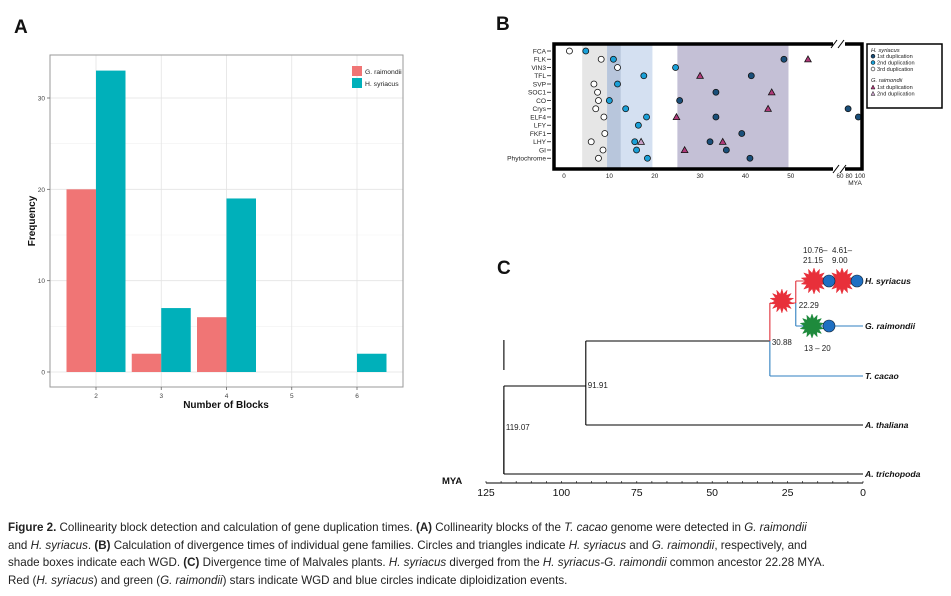  What do you see at coordinates (614, 106) in the screenshot?
I see `wgd-shade-overlap` at bounding box center [614, 106].